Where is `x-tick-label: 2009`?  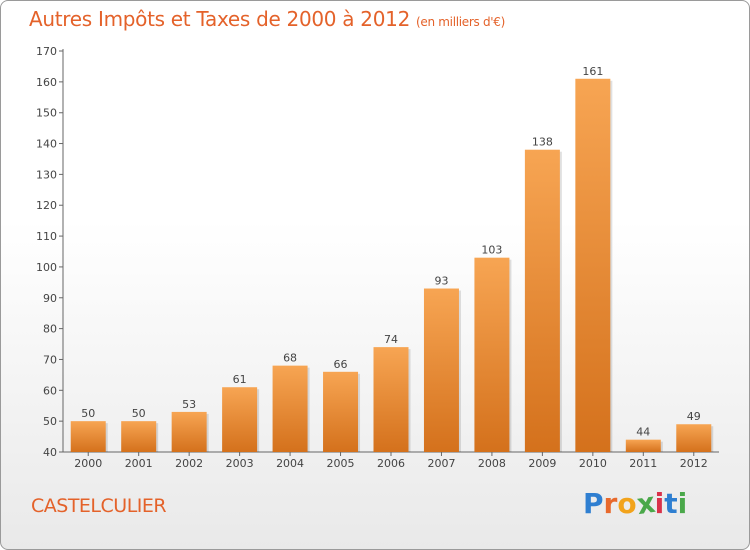 x-tick-label: 2009 is located at coordinates (542, 463).